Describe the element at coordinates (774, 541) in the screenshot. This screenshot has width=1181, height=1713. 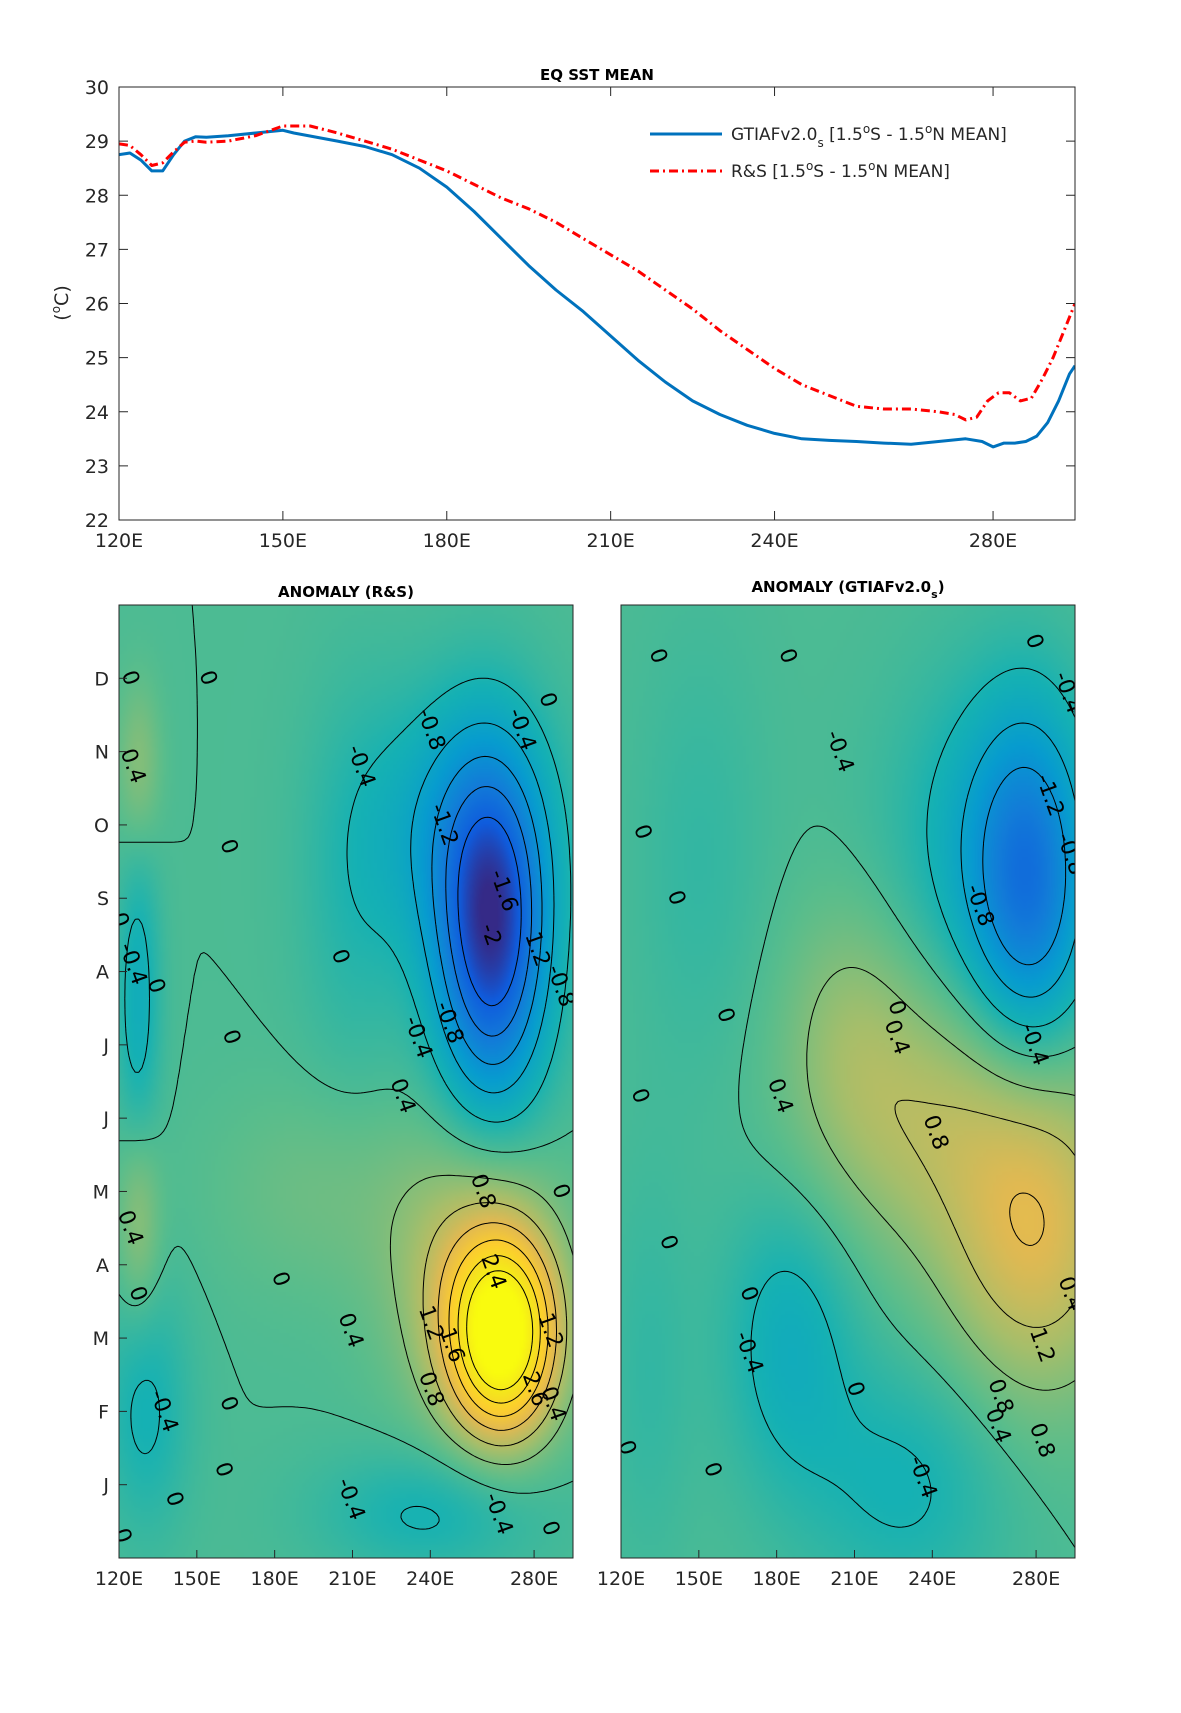
I see `line-x-tick-label: 240E` at that location.